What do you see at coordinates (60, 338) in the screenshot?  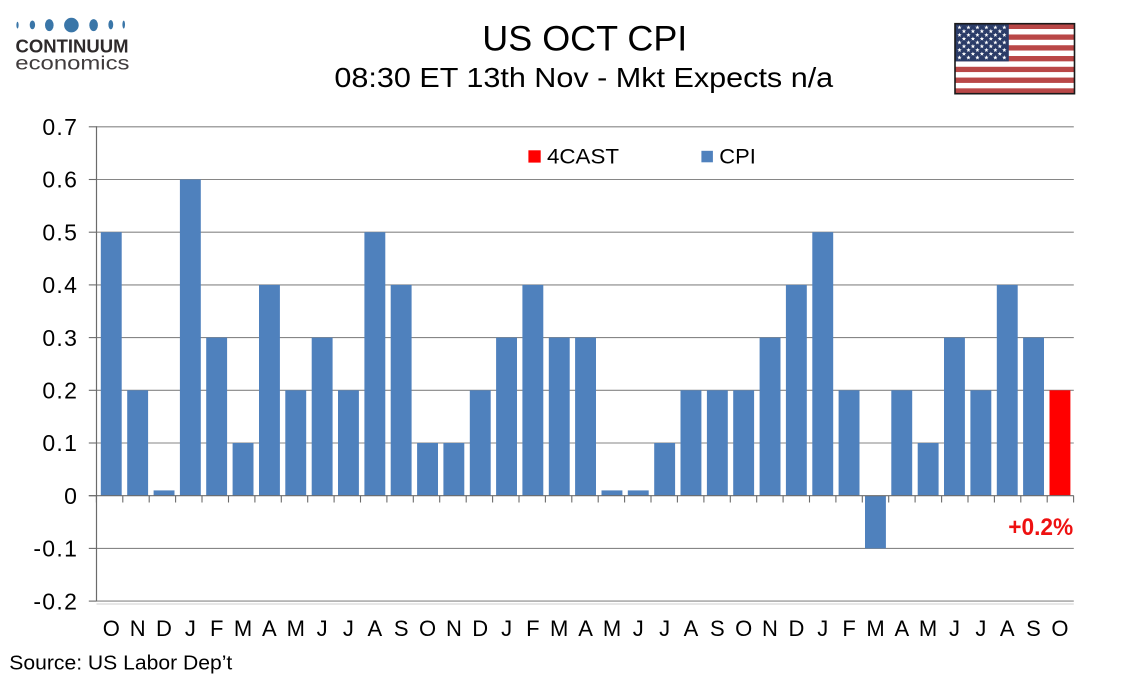 I see `svg-text: 0.3` at bounding box center [60, 338].